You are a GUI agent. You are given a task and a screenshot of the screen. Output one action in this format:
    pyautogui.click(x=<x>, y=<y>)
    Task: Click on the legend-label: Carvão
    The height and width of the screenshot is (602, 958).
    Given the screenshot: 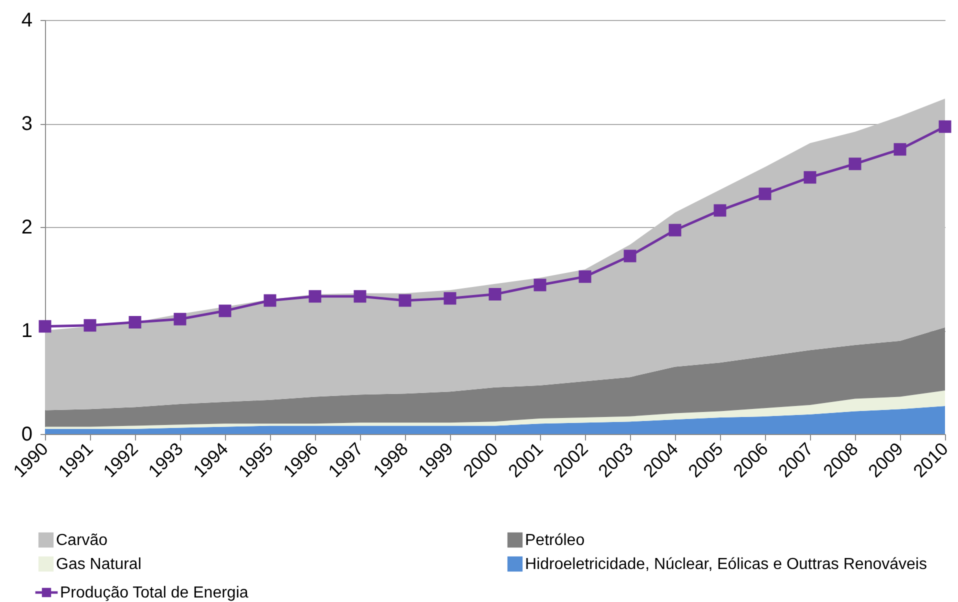 What is the action you would take?
    pyautogui.click(x=82, y=540)
    